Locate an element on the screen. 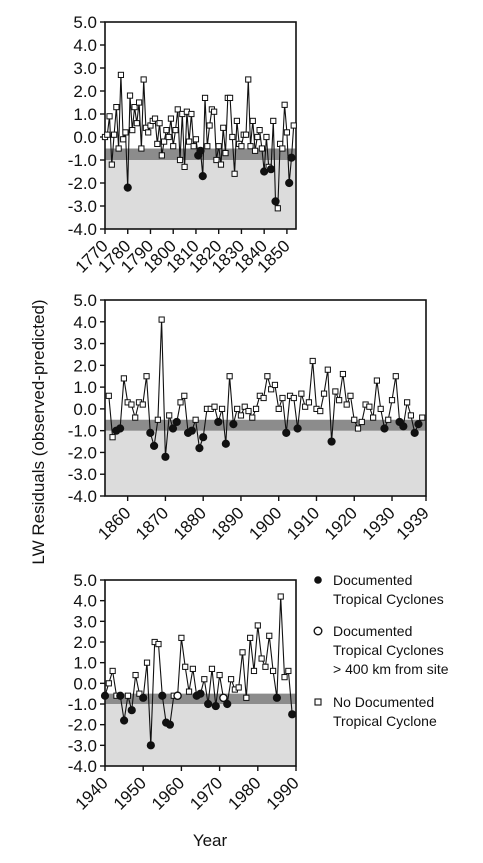 The image size is (483, 863). legend-label: > 400 km from site is located at coordinates (391, 669).